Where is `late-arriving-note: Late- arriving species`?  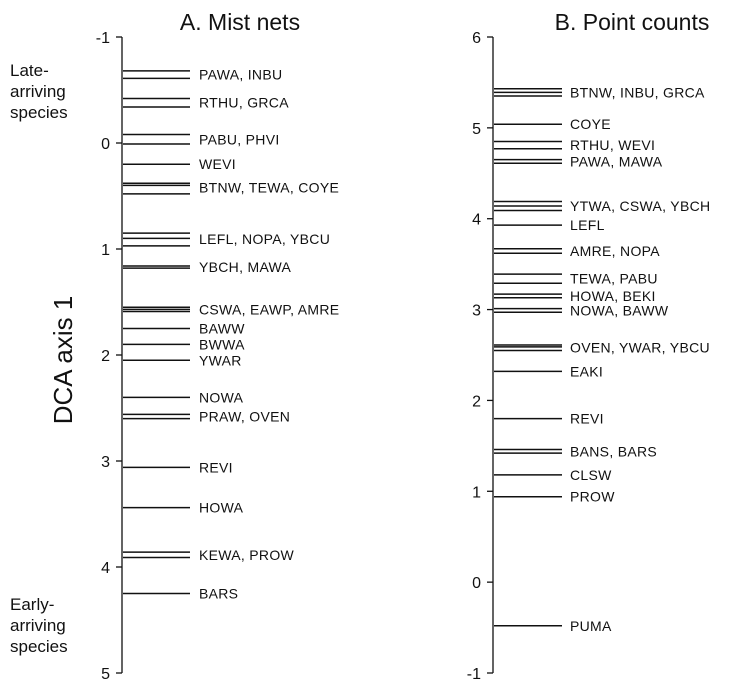 late-arriving-note: Late- arriving species is located at coordinates (40, 91).